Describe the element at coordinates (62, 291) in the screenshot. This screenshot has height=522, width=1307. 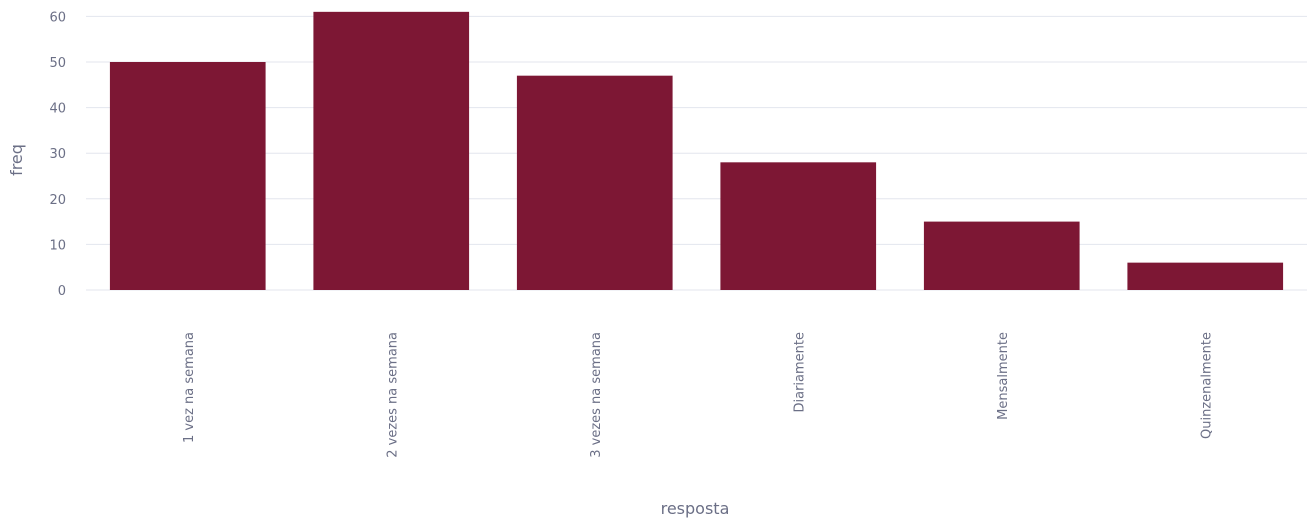
I see `y-tick-label: 0` at that location.